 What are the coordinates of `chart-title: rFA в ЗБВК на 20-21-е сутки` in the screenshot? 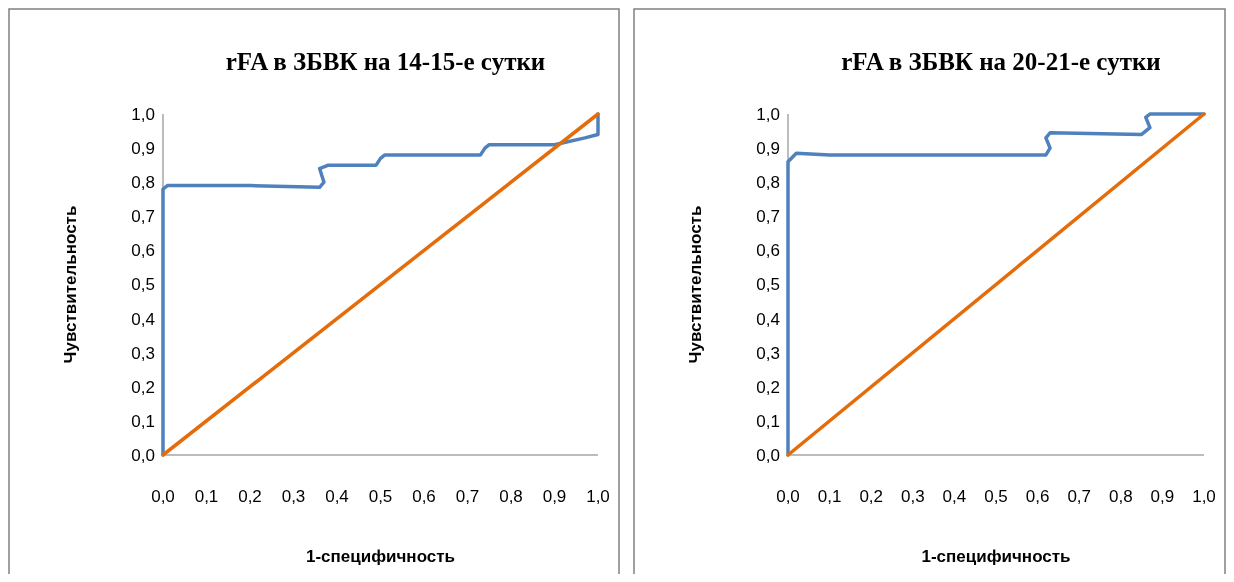 It's located at (1001, 61).